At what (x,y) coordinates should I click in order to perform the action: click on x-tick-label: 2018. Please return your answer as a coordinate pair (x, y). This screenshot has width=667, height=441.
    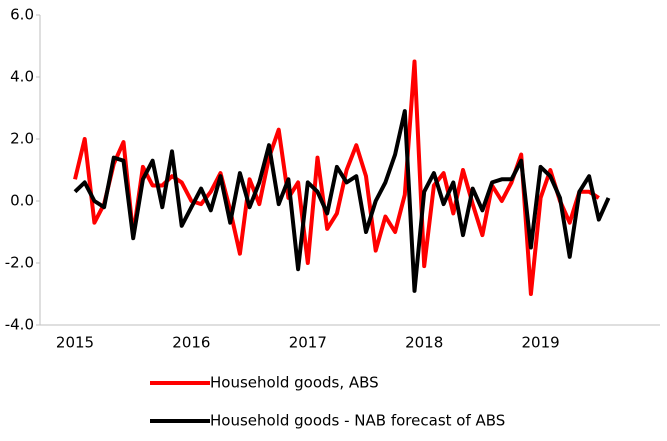
    Looking at the image, I should click on (424, 343).